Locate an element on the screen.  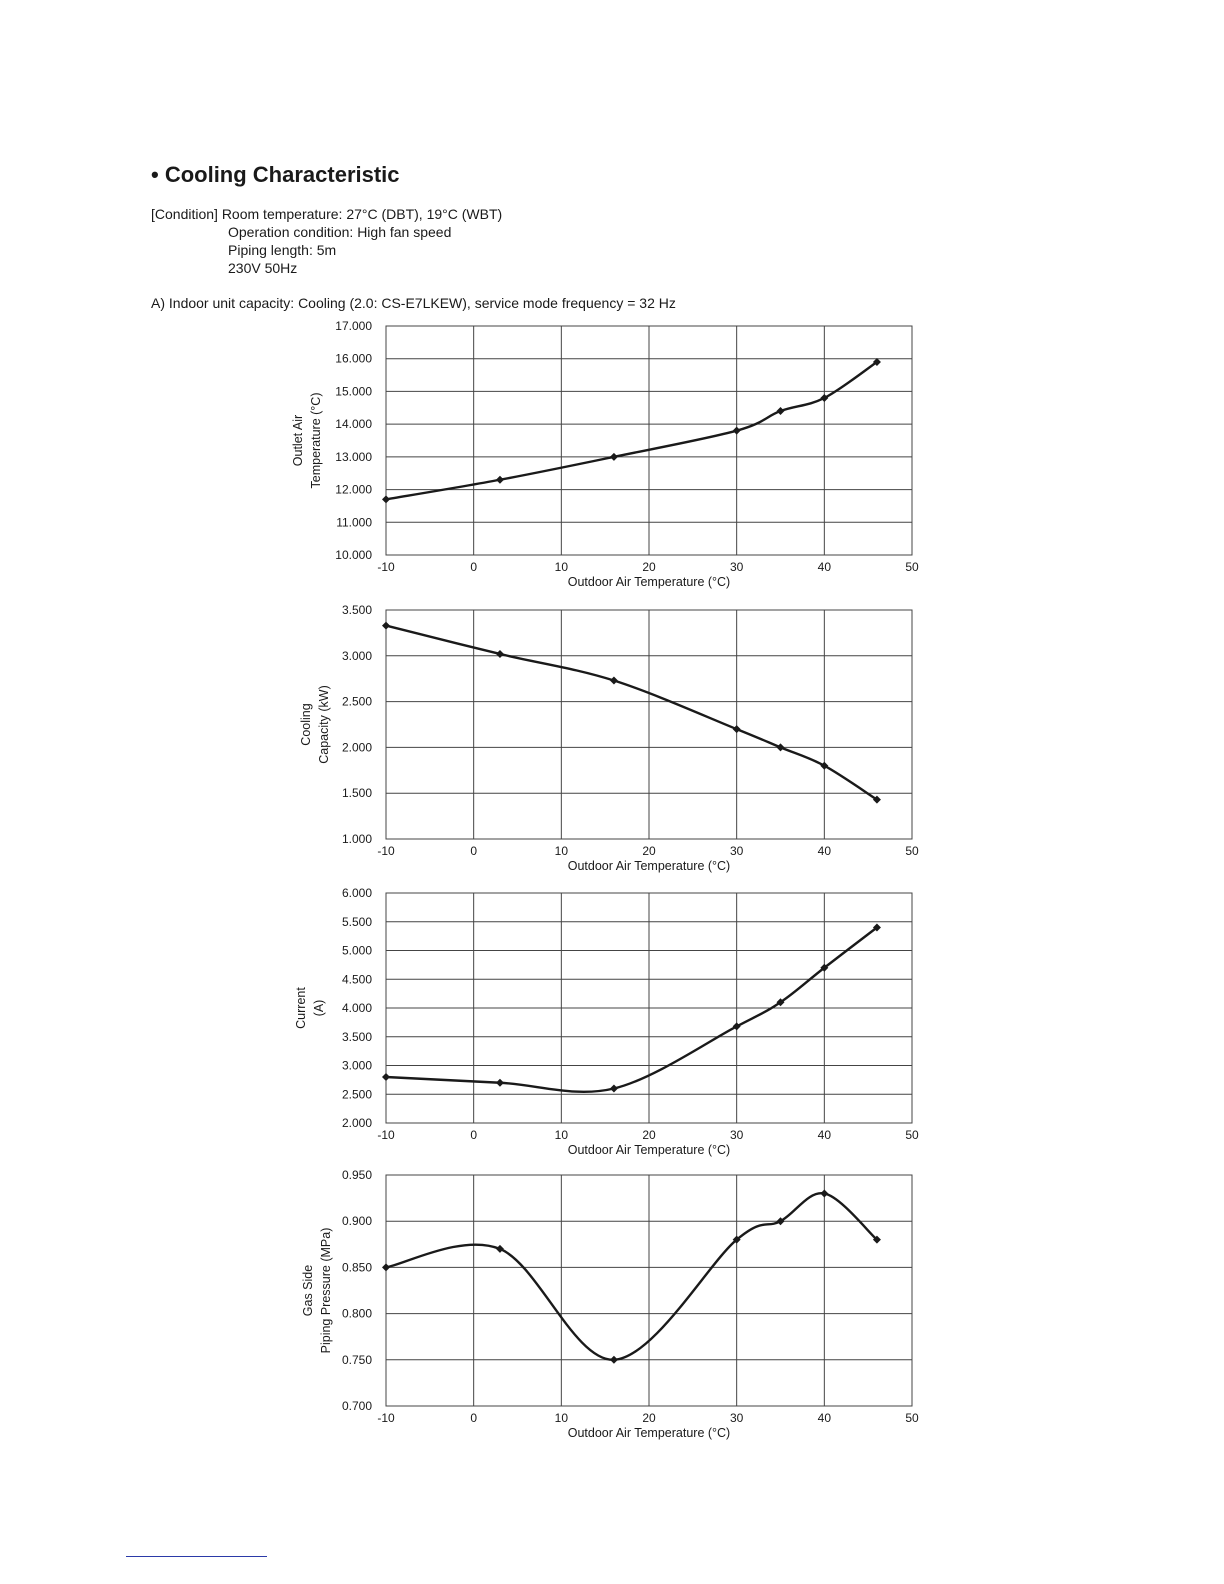
y-tick-label: 5.000 is located at coordinates (357, 951).